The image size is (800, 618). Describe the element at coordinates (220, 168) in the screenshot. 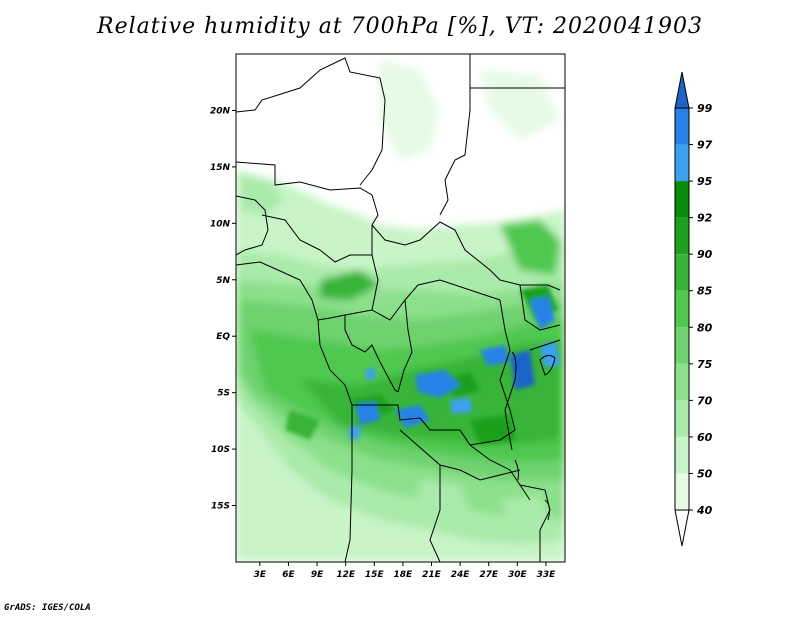

I see `lat-label: 15N` at that location.